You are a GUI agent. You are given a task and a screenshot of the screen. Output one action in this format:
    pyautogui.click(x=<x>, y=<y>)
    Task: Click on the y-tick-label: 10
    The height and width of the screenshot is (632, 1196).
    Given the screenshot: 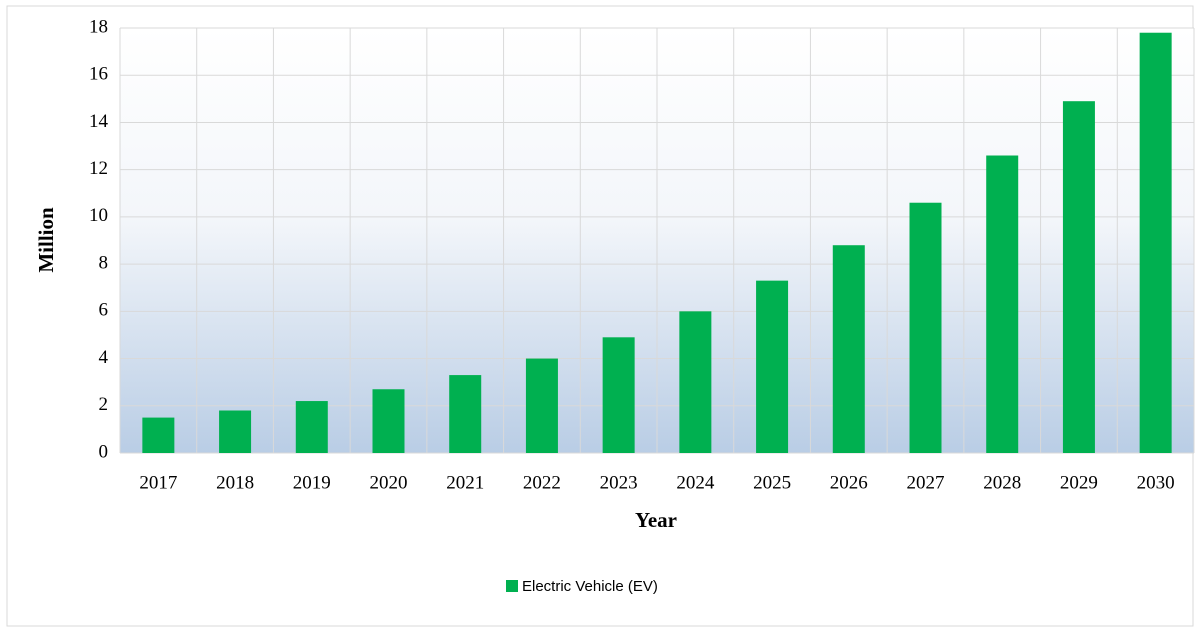 What is the action you would take?
    pyautogui.click(x=98, y=215)
    